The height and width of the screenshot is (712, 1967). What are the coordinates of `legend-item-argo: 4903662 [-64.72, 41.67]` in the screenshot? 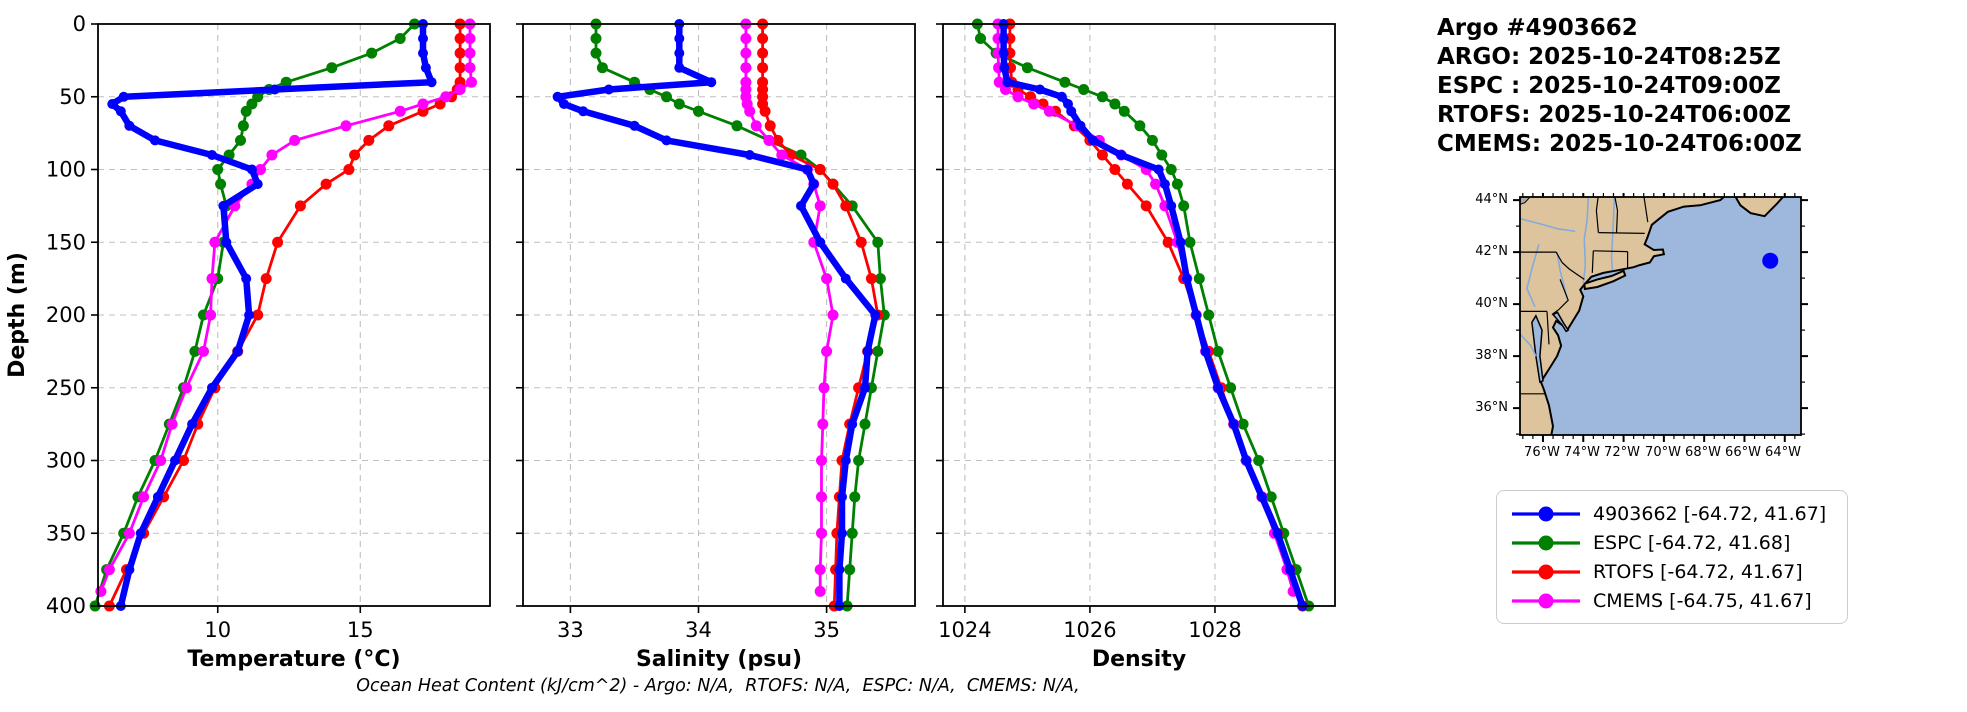 It's located at (1671, 513).